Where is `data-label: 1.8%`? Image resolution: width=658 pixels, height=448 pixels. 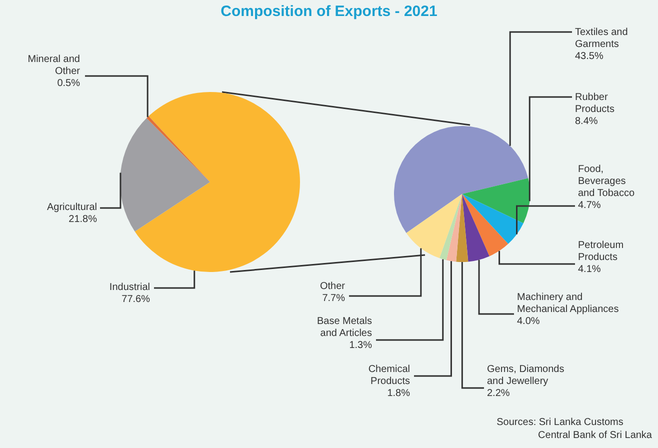
data-label: 1.8% is located at coordinates (398, 393).